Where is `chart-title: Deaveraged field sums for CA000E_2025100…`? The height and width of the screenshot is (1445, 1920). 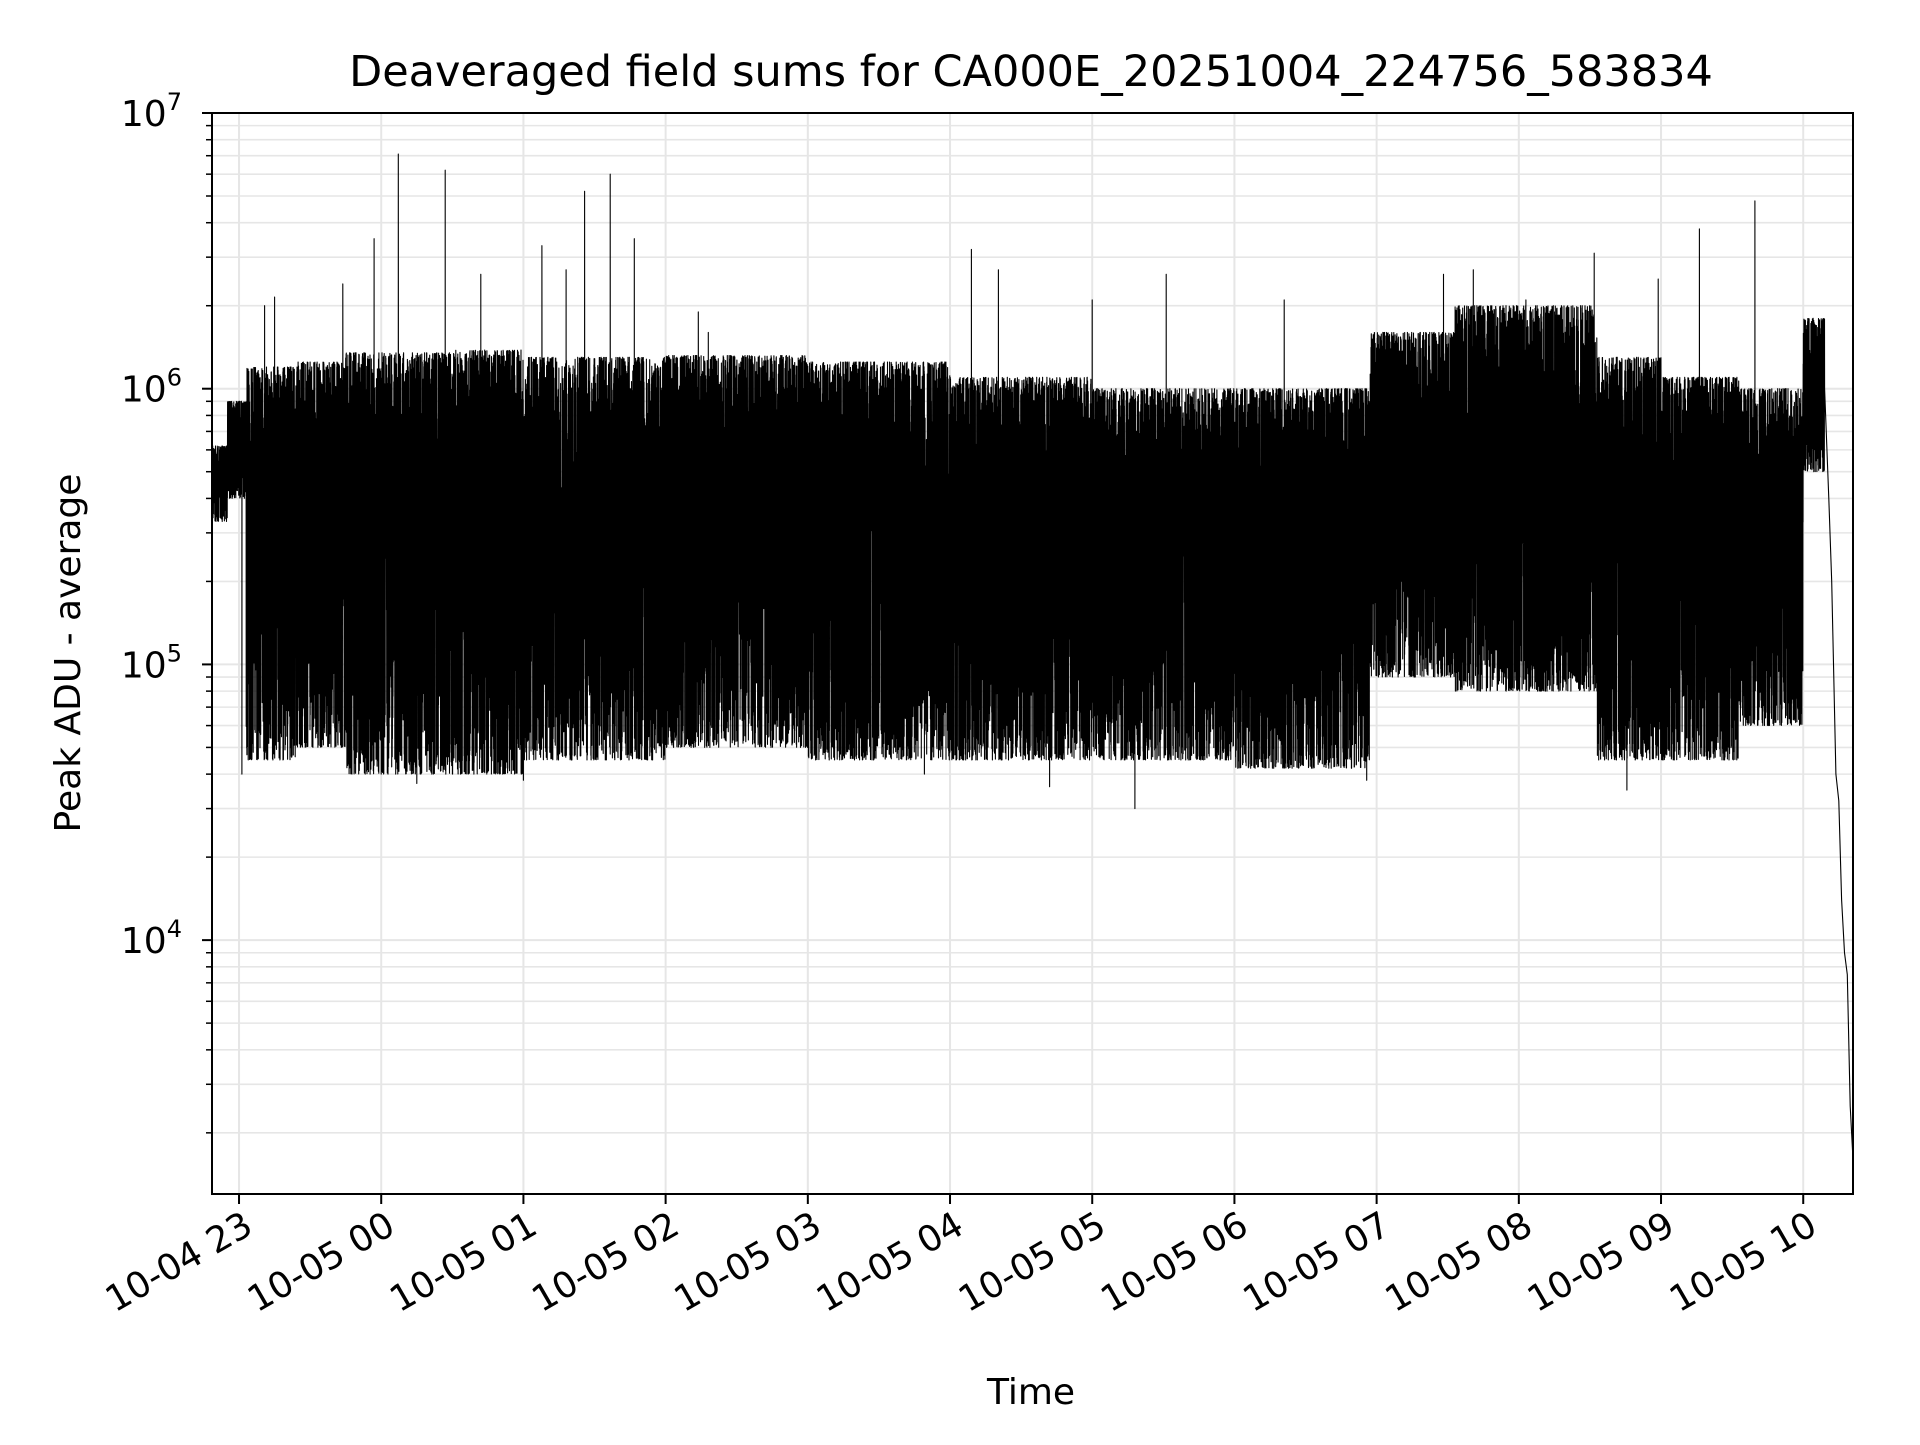
chart-title: Deaveraged field sums for CA000E_2025100… is located at coordinates (1031, 72).